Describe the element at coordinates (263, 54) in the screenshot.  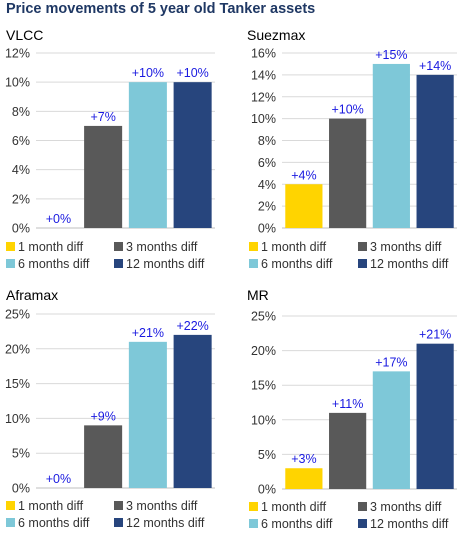
I see `y-tick-label: 16%` at that location.